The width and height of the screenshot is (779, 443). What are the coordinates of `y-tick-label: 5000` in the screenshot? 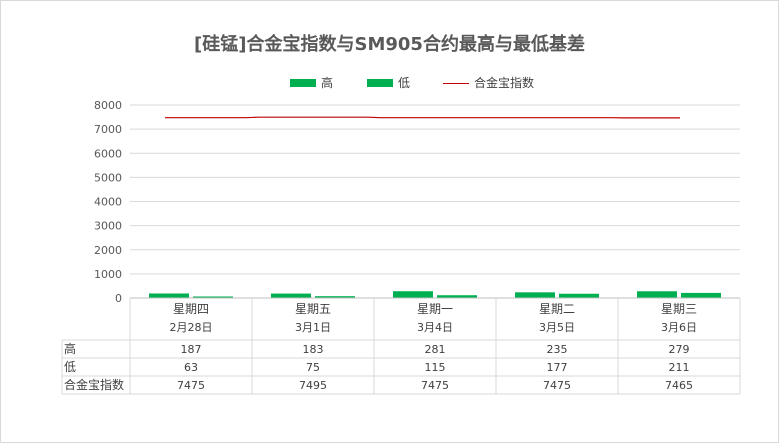 It's located at (108, 177).